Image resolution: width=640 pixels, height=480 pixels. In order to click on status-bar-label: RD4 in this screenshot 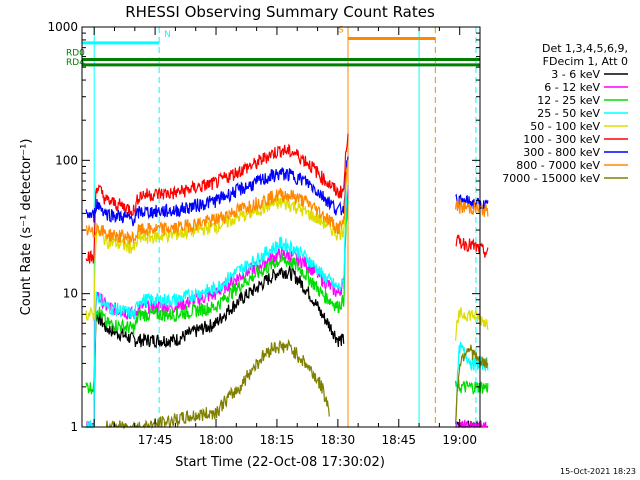, I will do `click(75, 63)`.